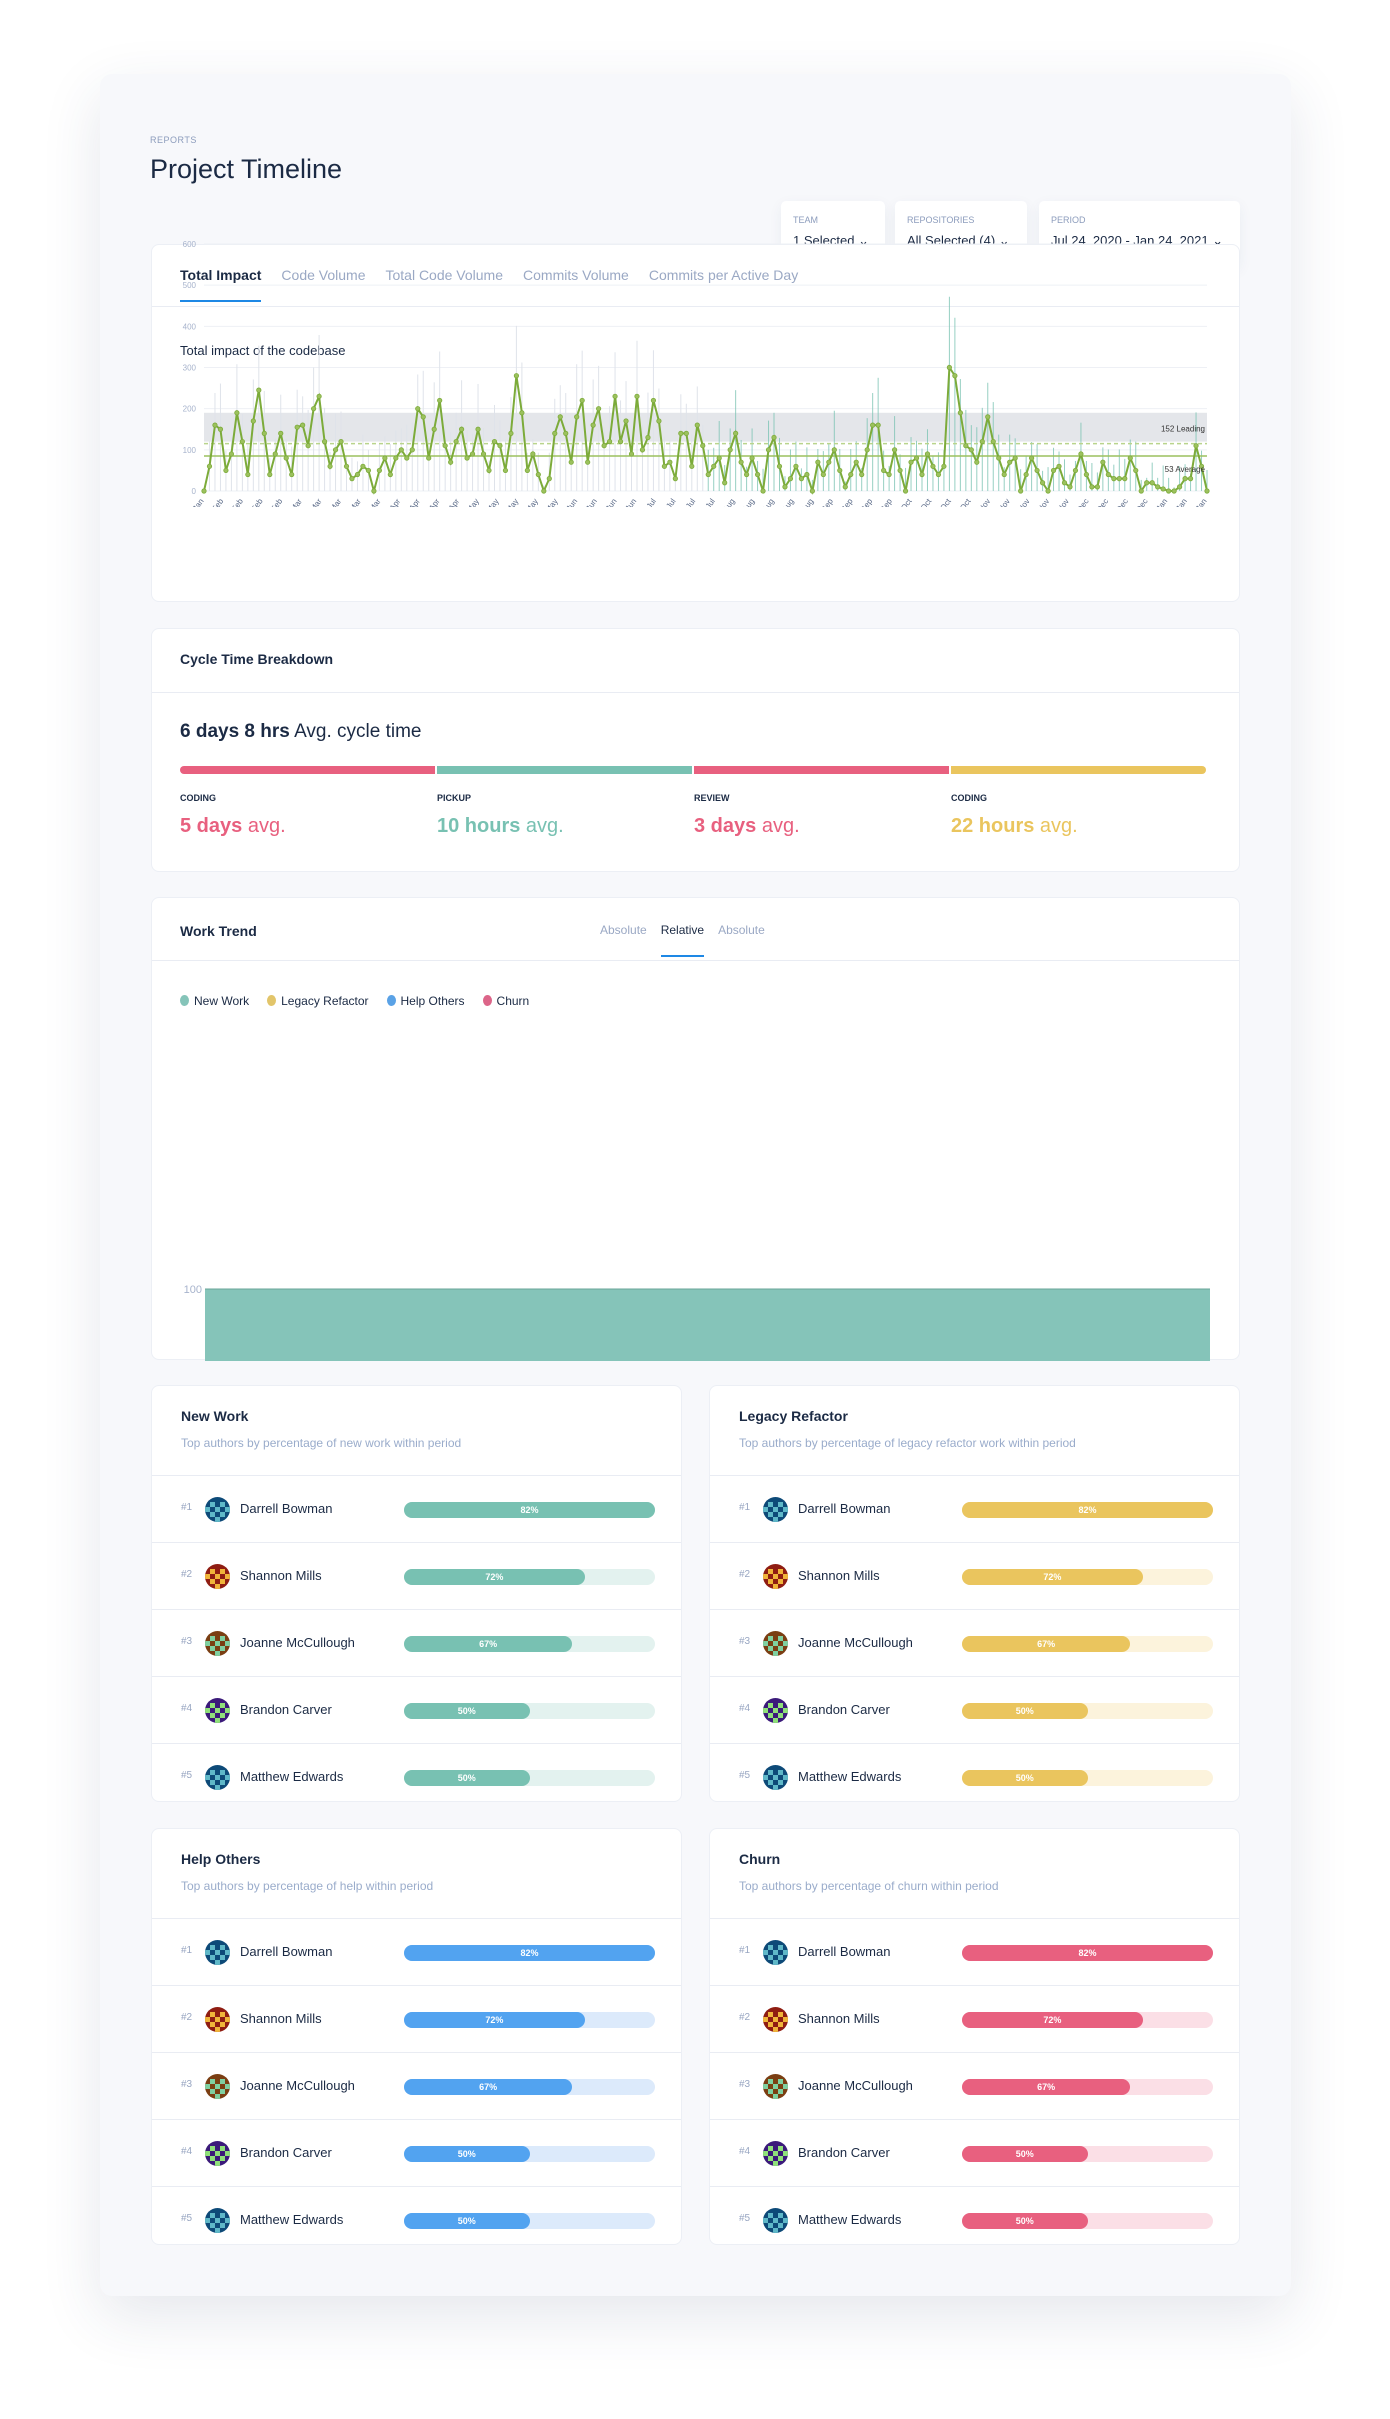 The height and width of the screenshot is (2419, 1390). I want to click on legend-item: New Work, so click(214, 1001).